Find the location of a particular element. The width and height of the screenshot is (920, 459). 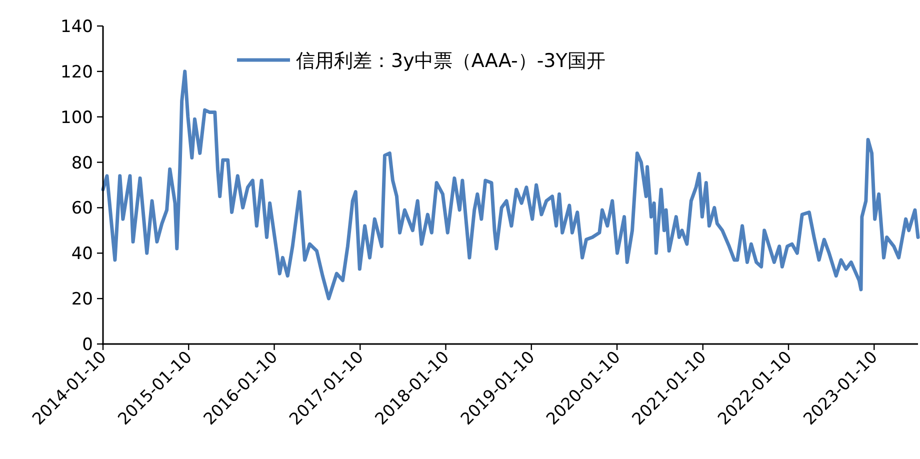

y-tick-label: 60 is located at coordinates (82, 208).